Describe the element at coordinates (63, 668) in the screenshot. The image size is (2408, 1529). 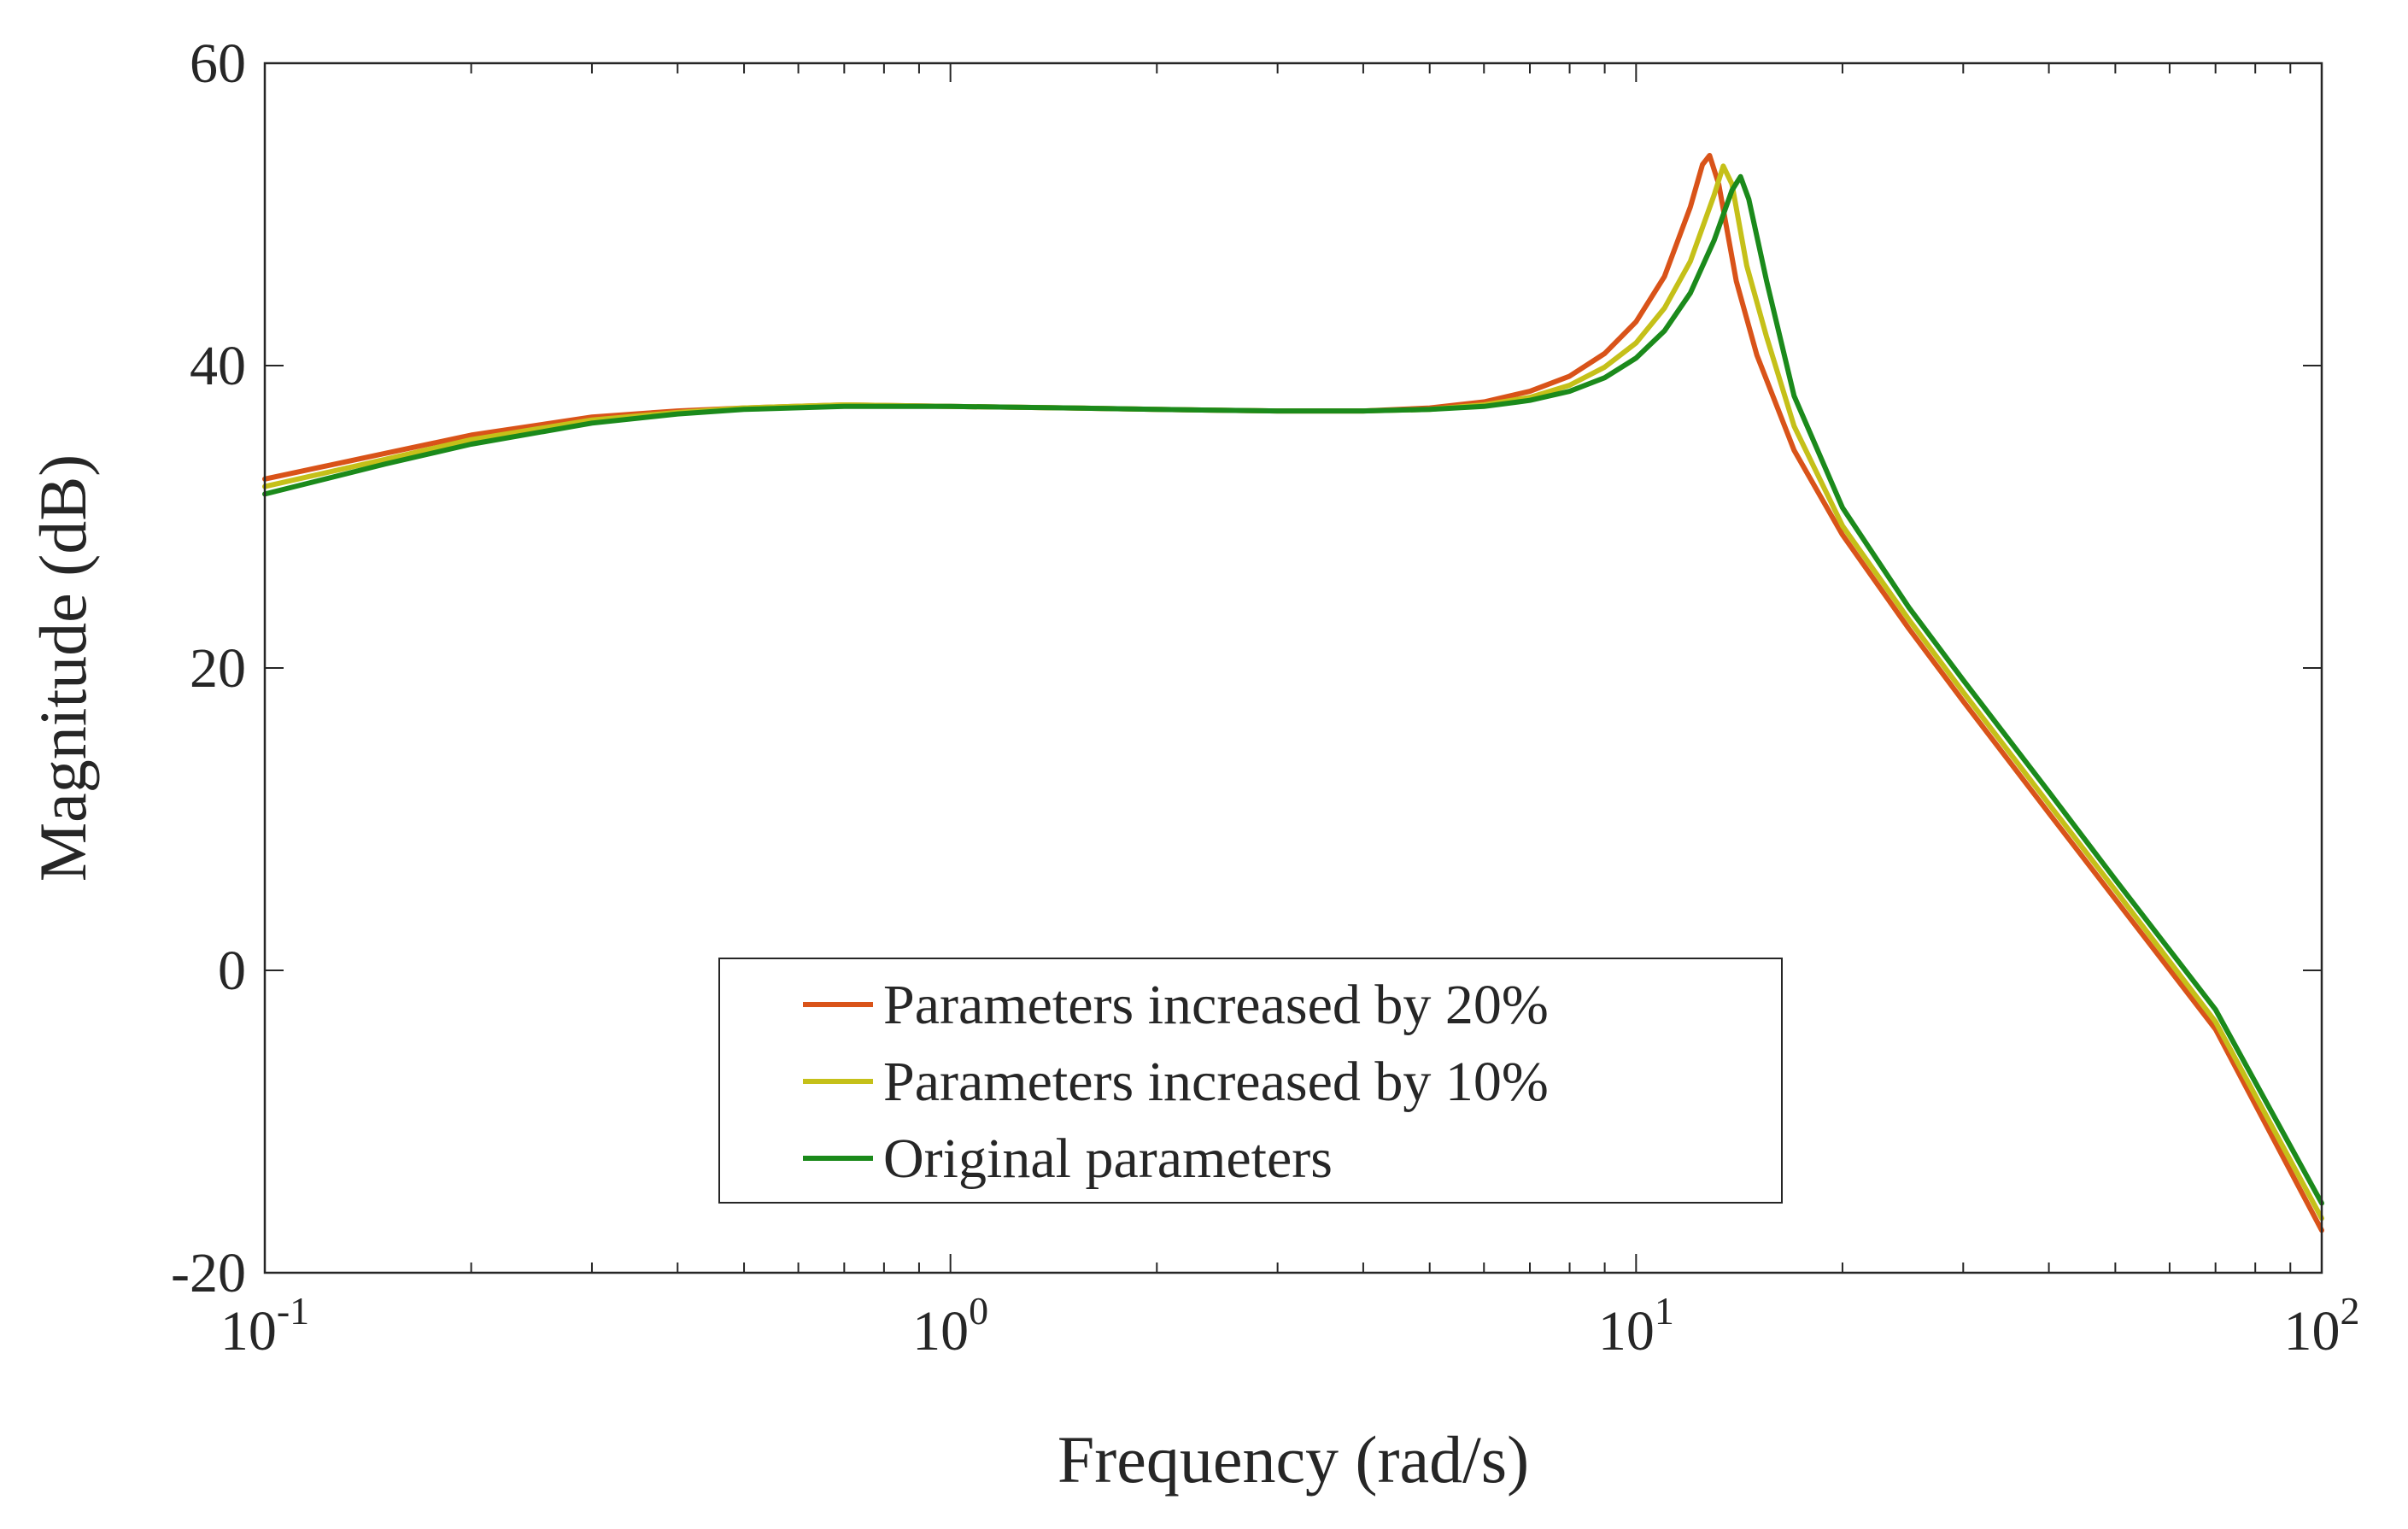
I see `y-axis-label: Magnitude (dB)` at that location.